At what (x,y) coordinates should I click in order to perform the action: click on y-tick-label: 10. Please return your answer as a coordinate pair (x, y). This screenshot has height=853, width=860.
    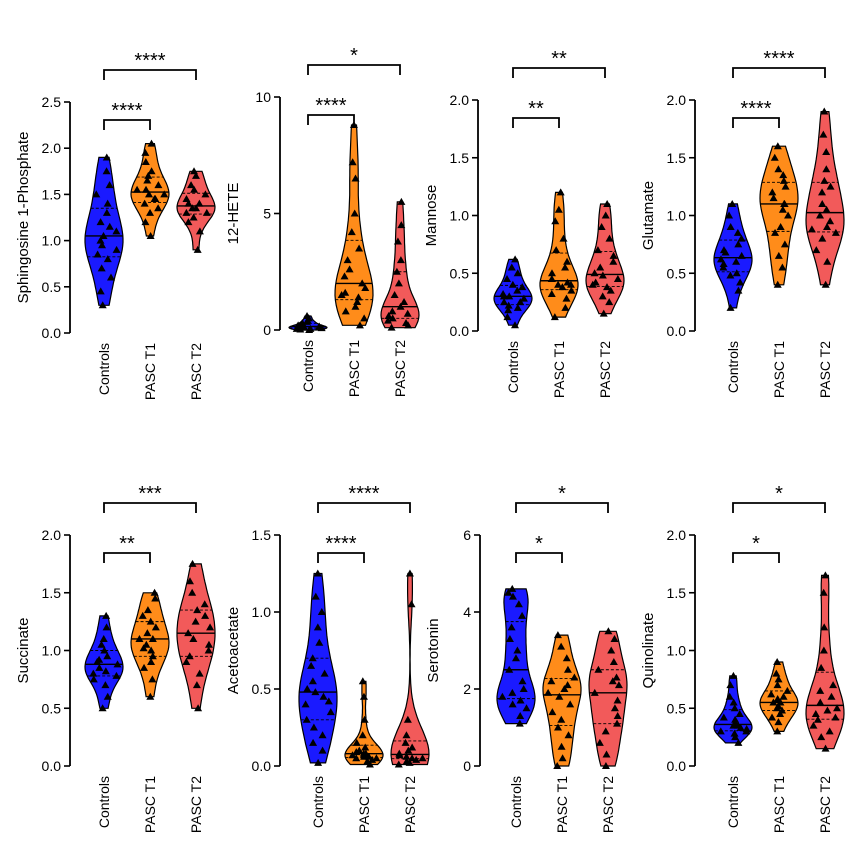
    Looking at the image, I should click on (263, 97).